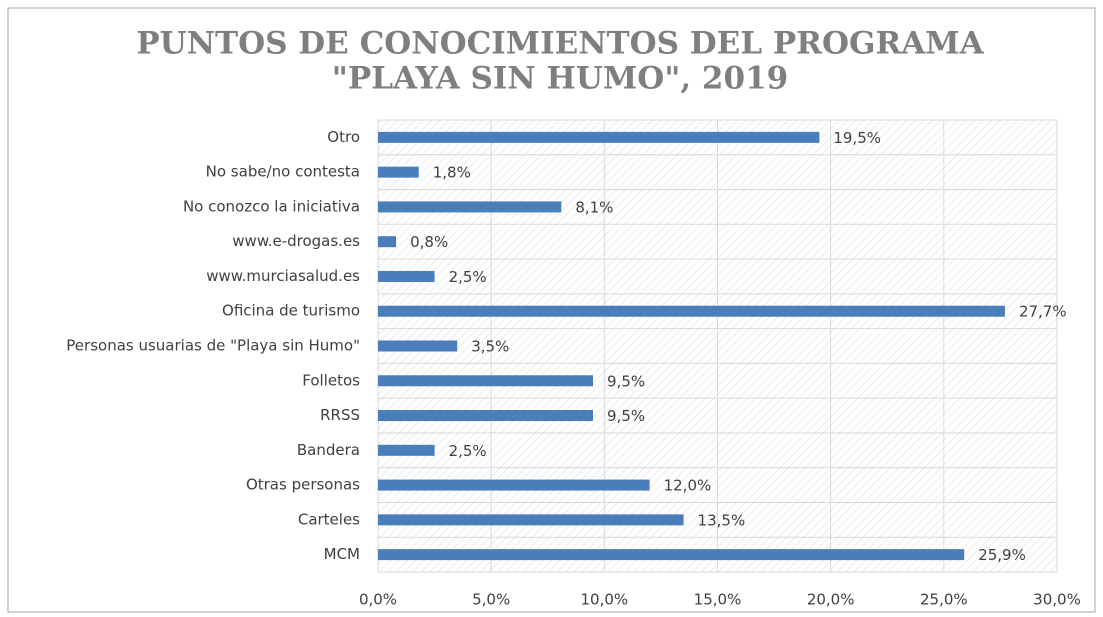 The height and width of the screenshot is (617, 1103). What do you see at coordinates (594, 207) in the screenshot?
I see `data-label: 8,1%` at bounding box center [594, 207].